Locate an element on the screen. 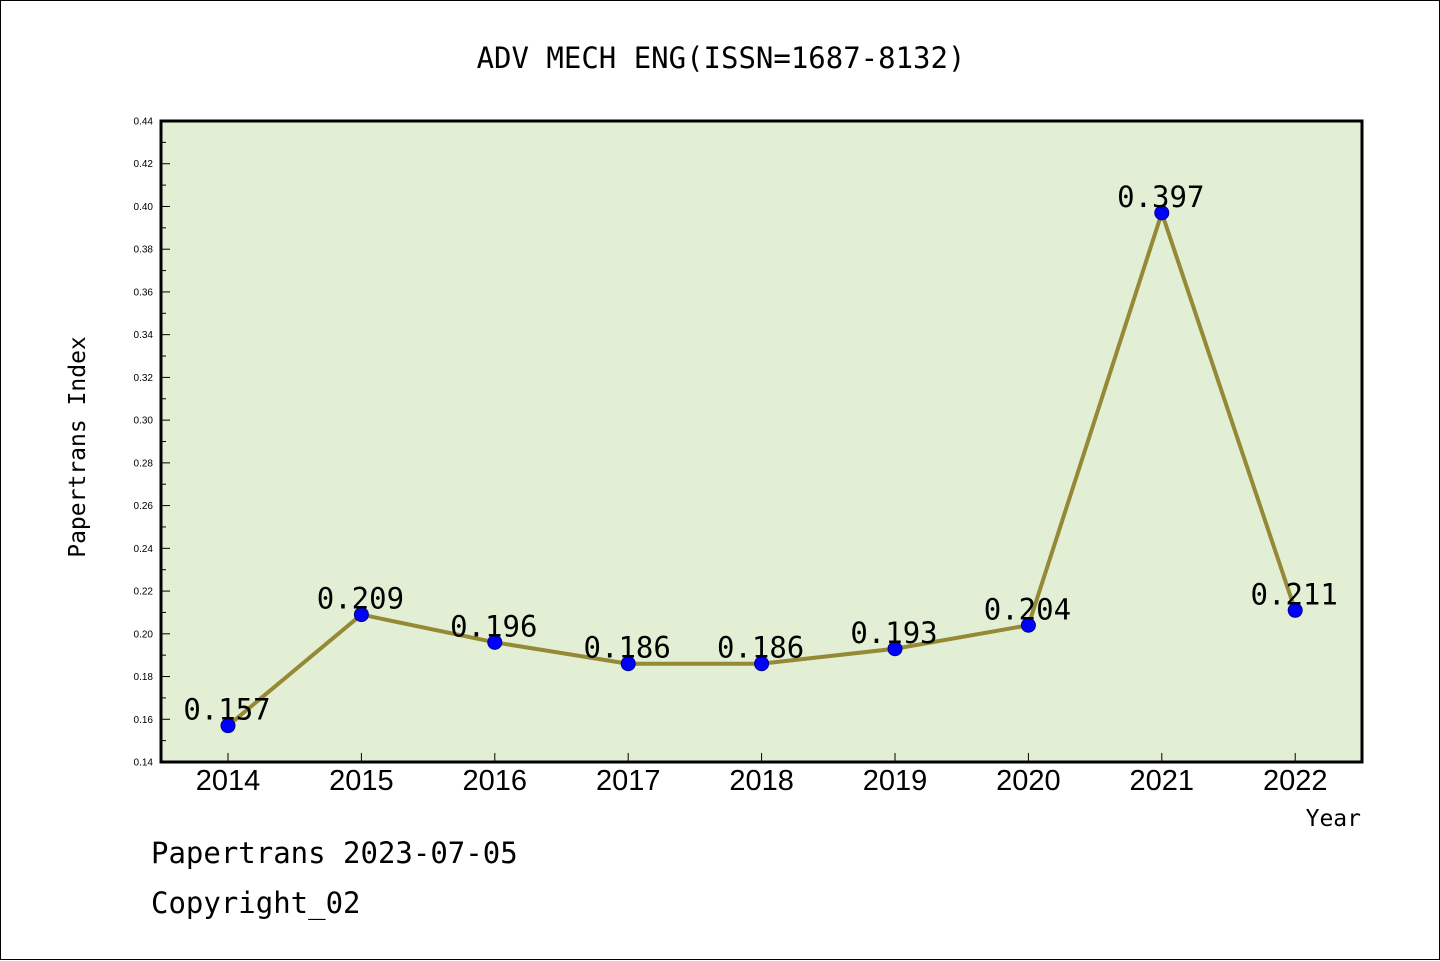  x-tick-label: 2017 is located at coordinates (628, 781).